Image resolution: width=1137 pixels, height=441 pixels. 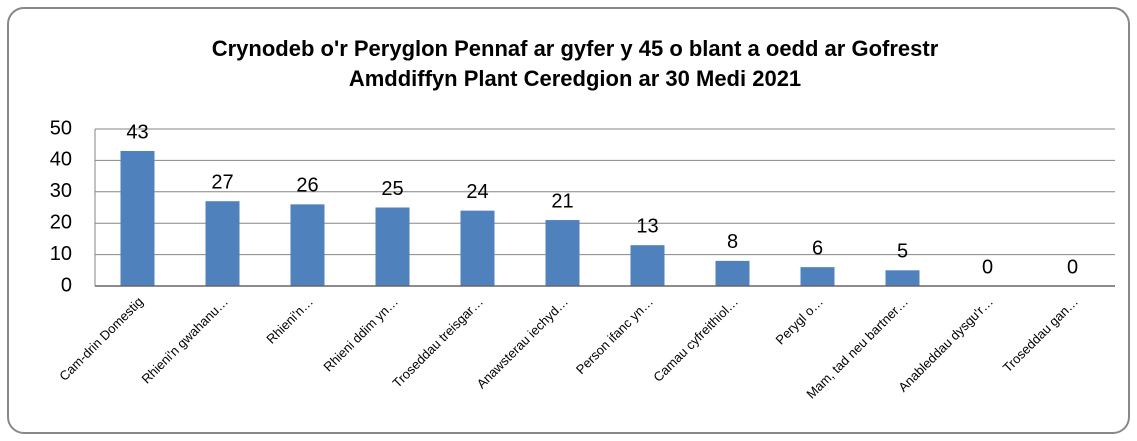 I want to click on y-tick-label: 40, so click(x=61, y=160).